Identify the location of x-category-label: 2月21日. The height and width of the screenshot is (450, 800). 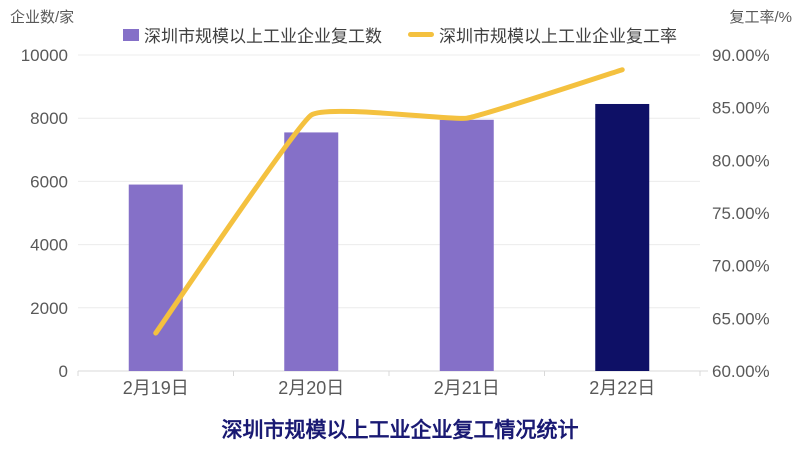
(467, 388).